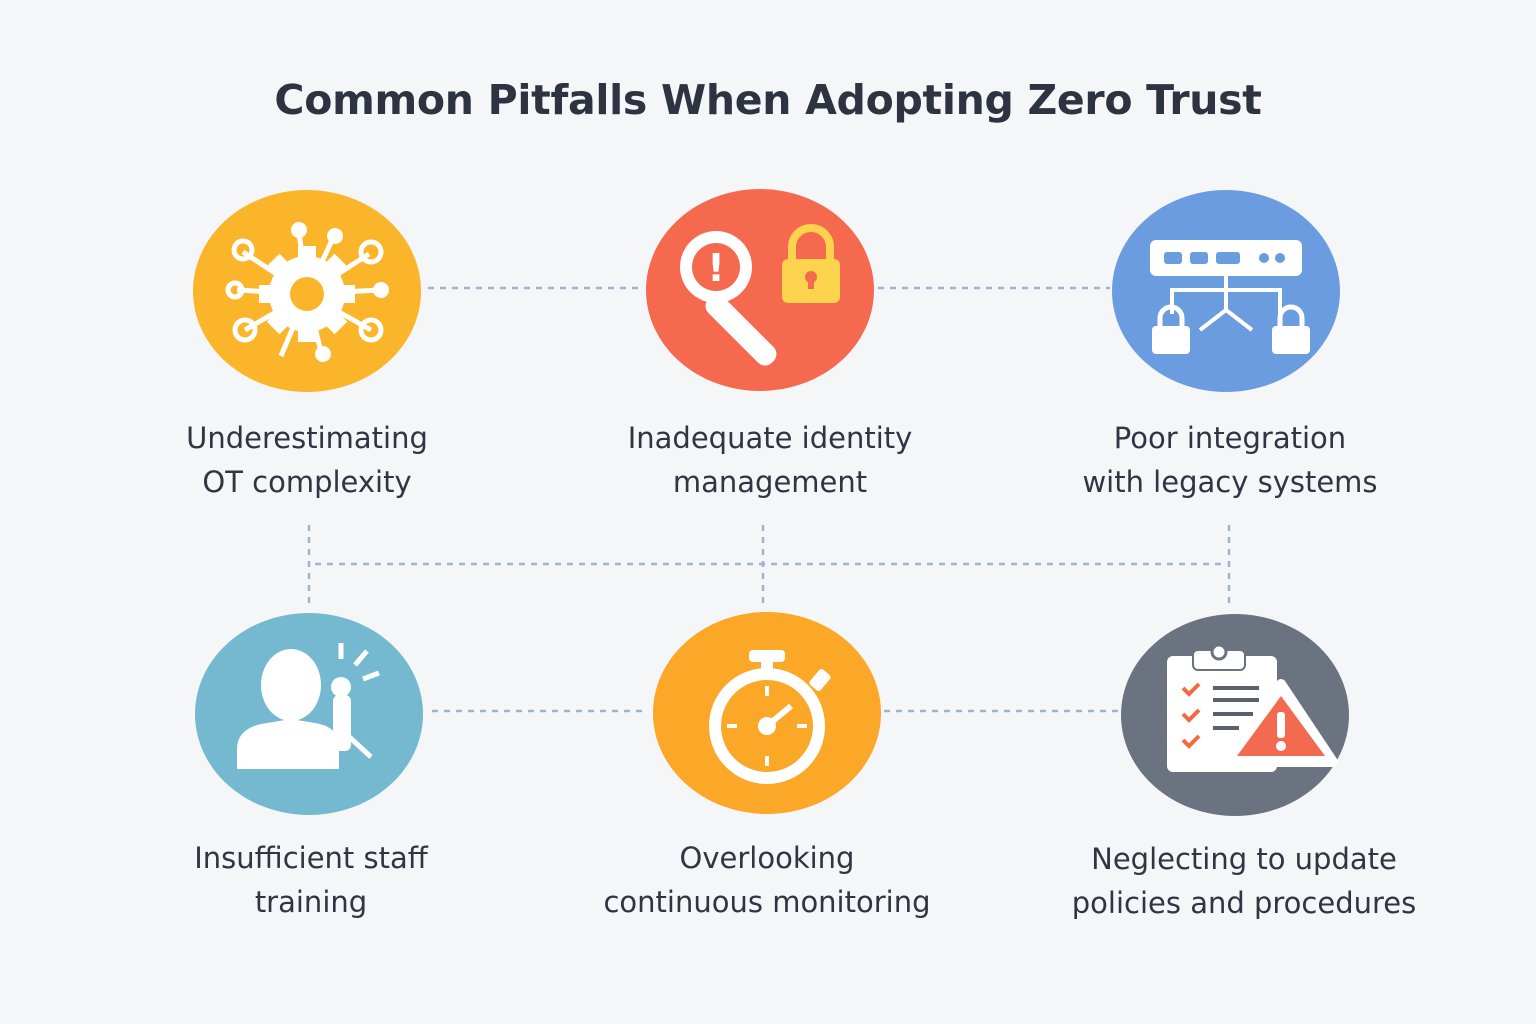 This screenshot has width=1536, height=1024. Describe the element at coordinates (307, 460) in the screenshot. I see `pitfall-label: Underestimating OT complexity` at that location.